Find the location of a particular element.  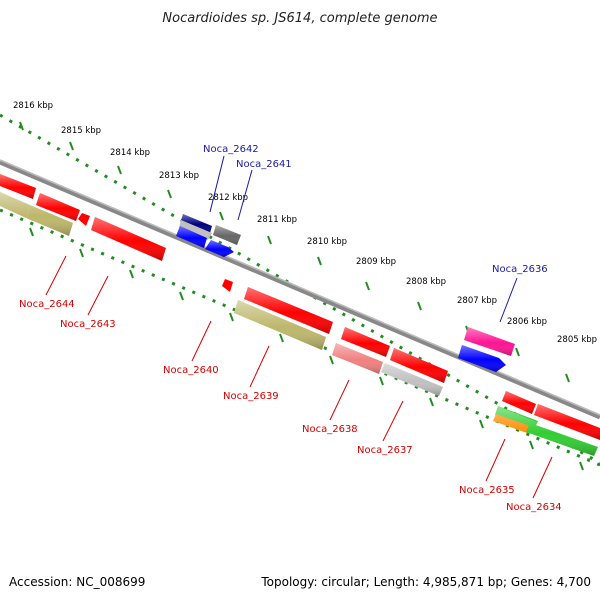

gene-label: Noca_2634 is located at coordinates (534, 507).